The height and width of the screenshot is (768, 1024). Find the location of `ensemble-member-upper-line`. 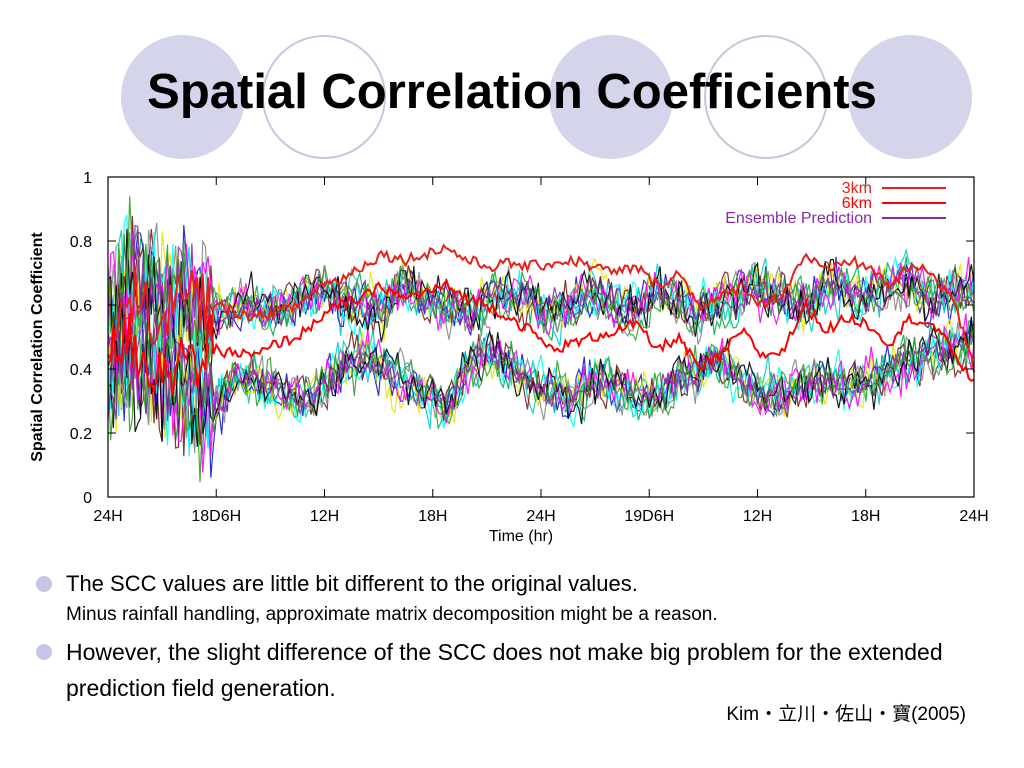

ensemble-member-upper-line is located at coordinates (541, 290).